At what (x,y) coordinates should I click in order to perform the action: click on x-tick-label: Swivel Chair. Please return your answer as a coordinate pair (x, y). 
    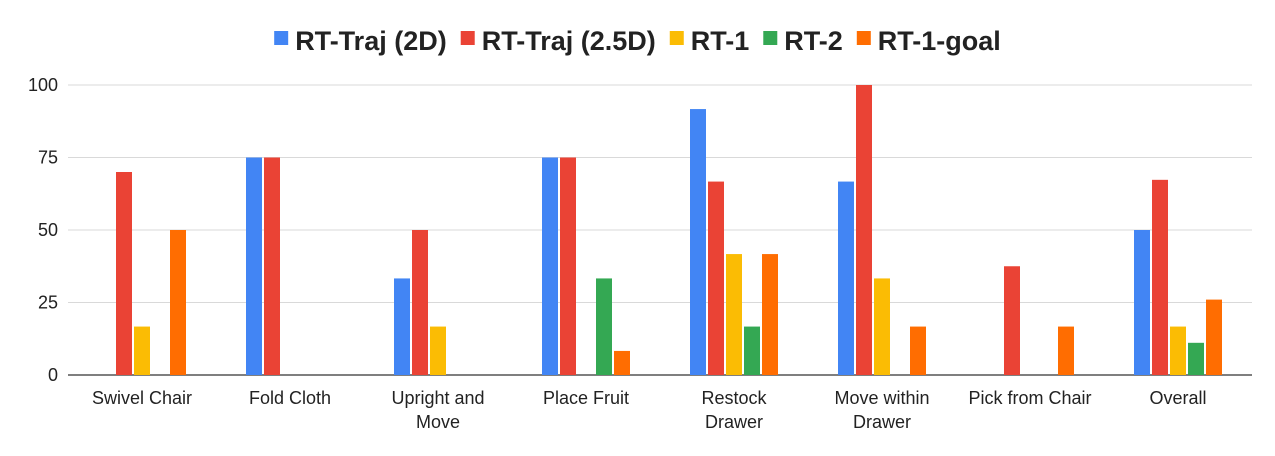
    Looking at the image, I should click on (142, 398).